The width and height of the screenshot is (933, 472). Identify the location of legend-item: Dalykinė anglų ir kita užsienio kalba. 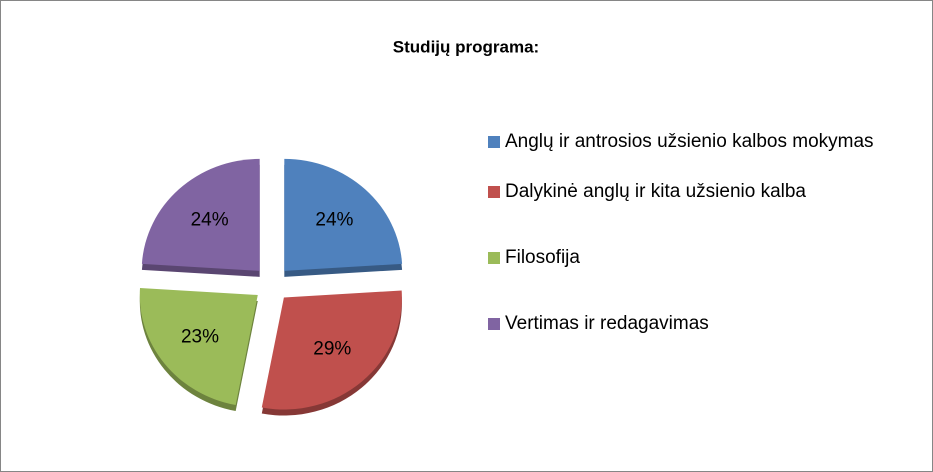
(703, 192).